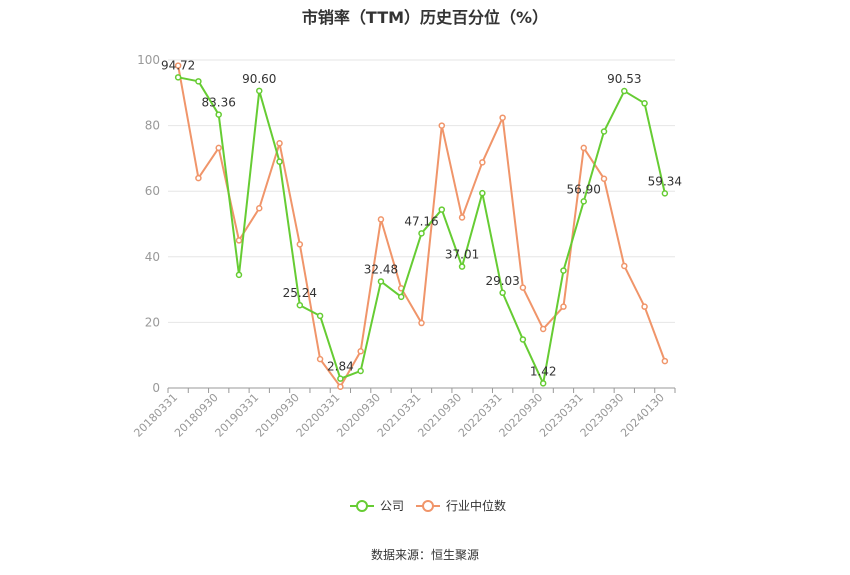 Image resolution: width=850 pixels, height=575 pixels. I want to click on data-label: 25.24, so click(300, 293).